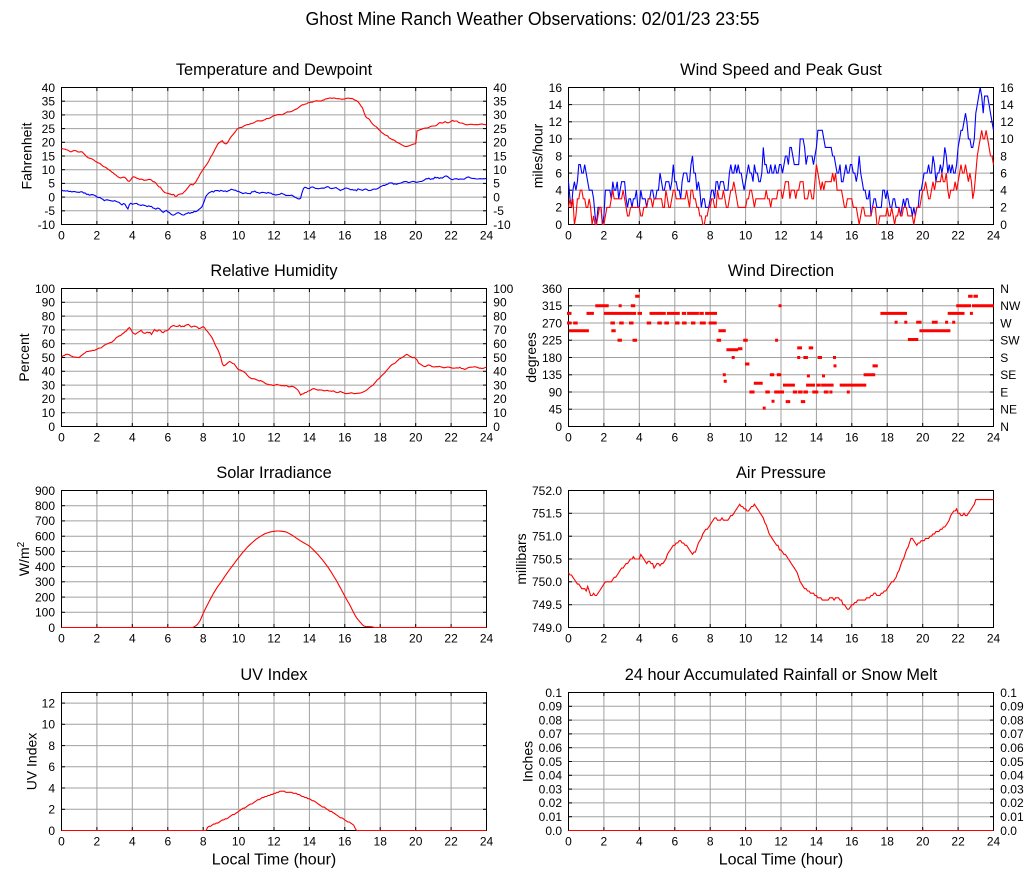 The height and width of the screenshot is (883, 1027). Describe the element at coordinates (45, 582) in the screenshot. I see `svg-text: 300` at that location.